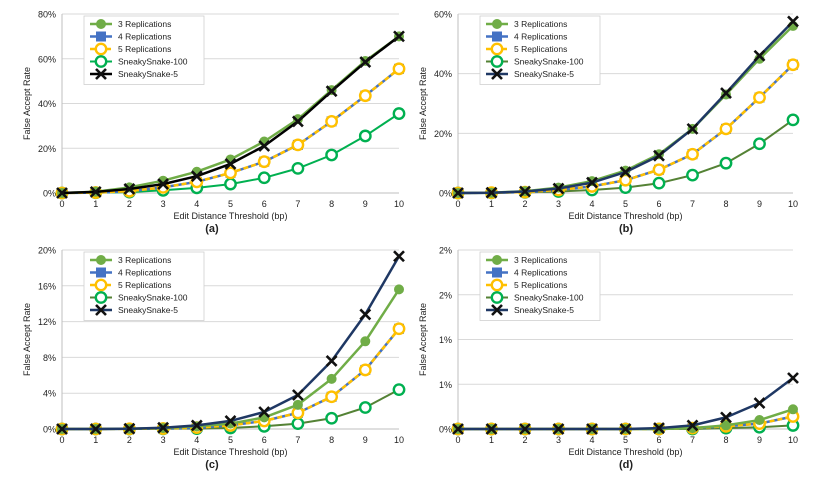 The height and width of the screenshot is (485, 830). Describe the element at coordinates (445, 251) in the screenshot. I see `y-tick-label: 2%` at that location.